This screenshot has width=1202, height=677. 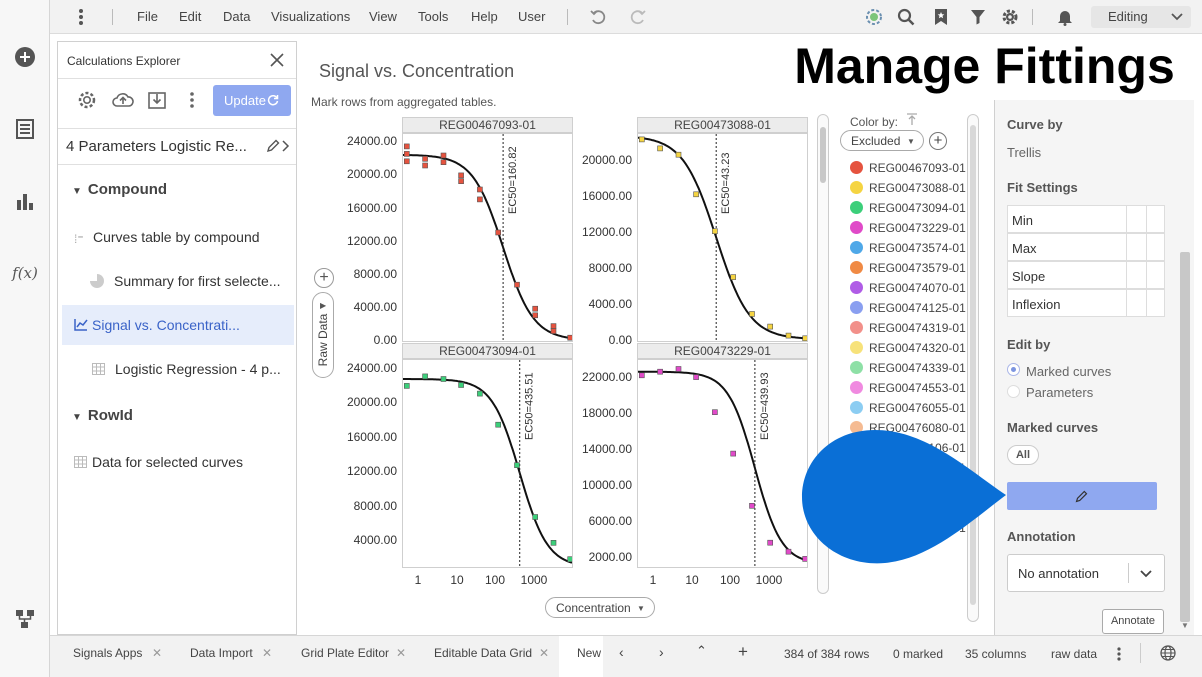 What do you see at coordinates (383, 16) in the screenshot?
I see `menu-view: View` at bounding box center [383, 16].